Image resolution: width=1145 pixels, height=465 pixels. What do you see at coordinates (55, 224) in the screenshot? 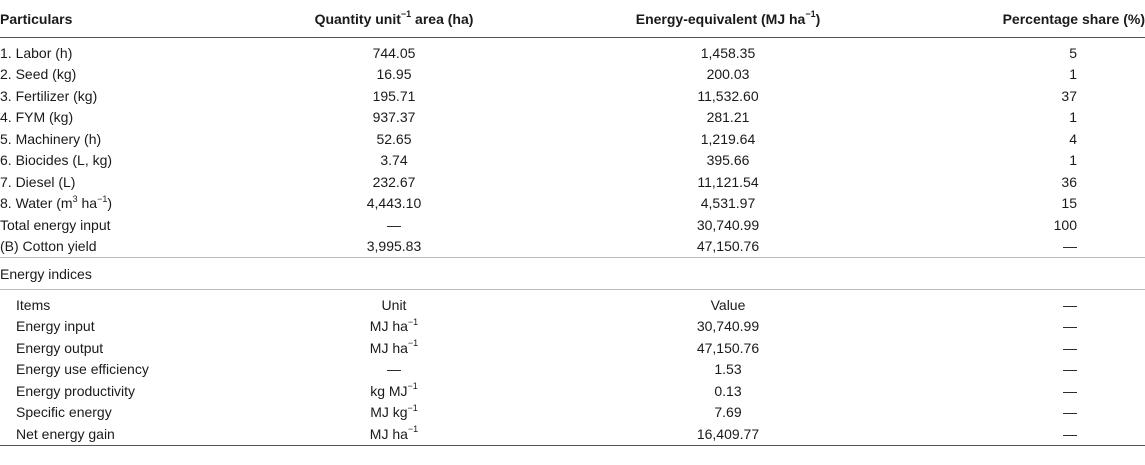
I see `particular-label: Total energy input` at bounding box center [55, 224].